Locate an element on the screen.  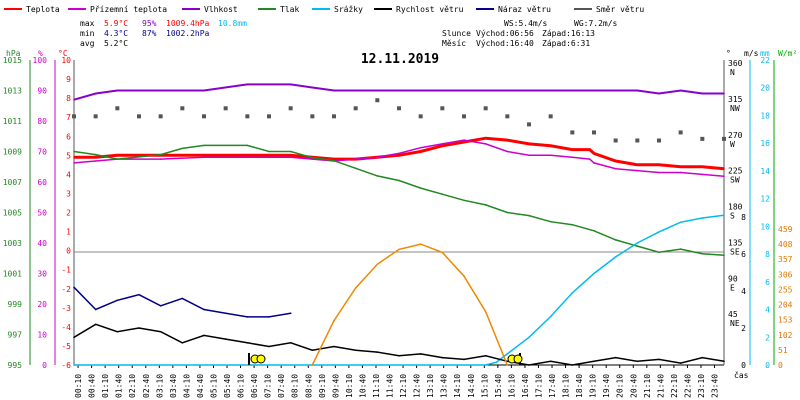
ms-tick-label: 4 is located at coordinates (743, 291).